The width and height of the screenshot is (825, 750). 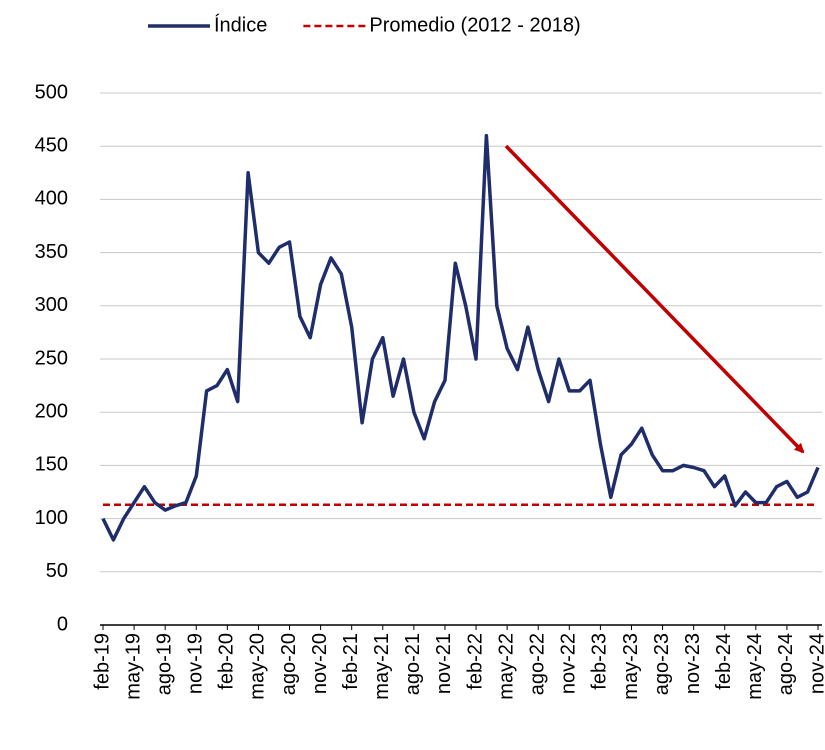 What do you see at coordinates (693, 663) in the screenshot?
I see `x-tick-label: nov-23` at bounding box center [693, 663].